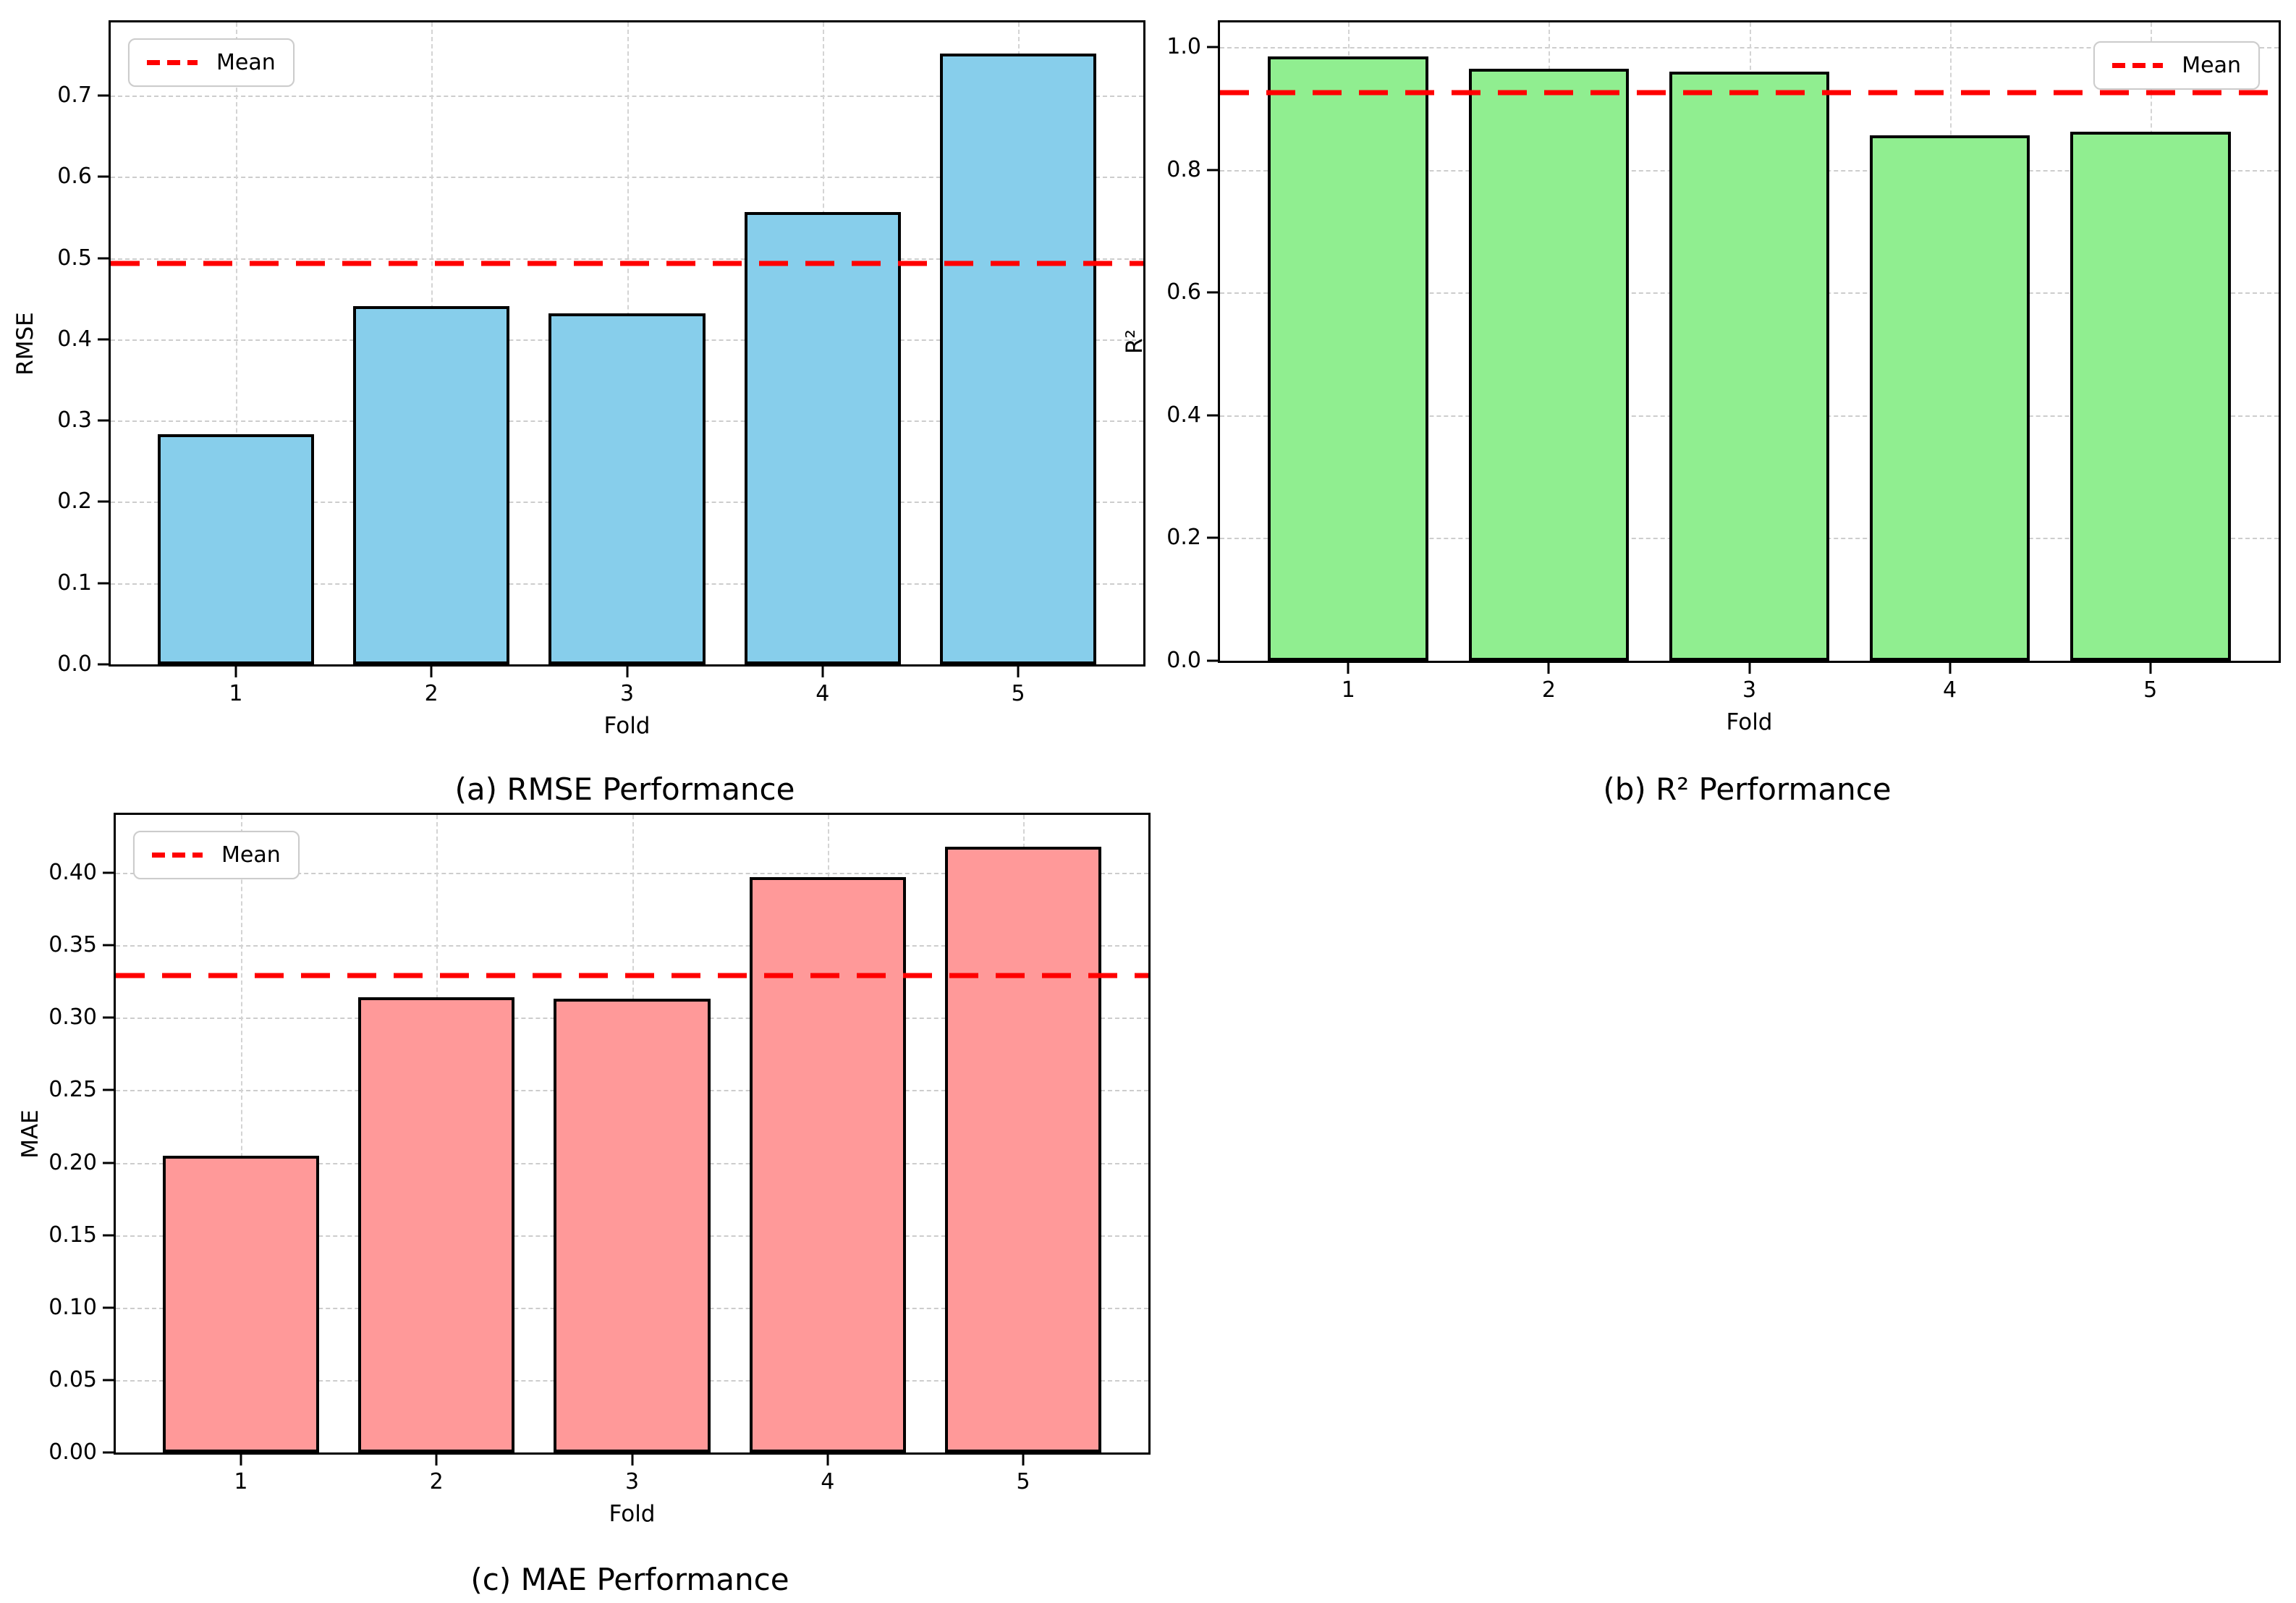 The image size is (2296, 1603). What do you see at coordinates (216, 855) in the screenshot?
I see `mae-legend: Mean` at bounding box center [216, 855].